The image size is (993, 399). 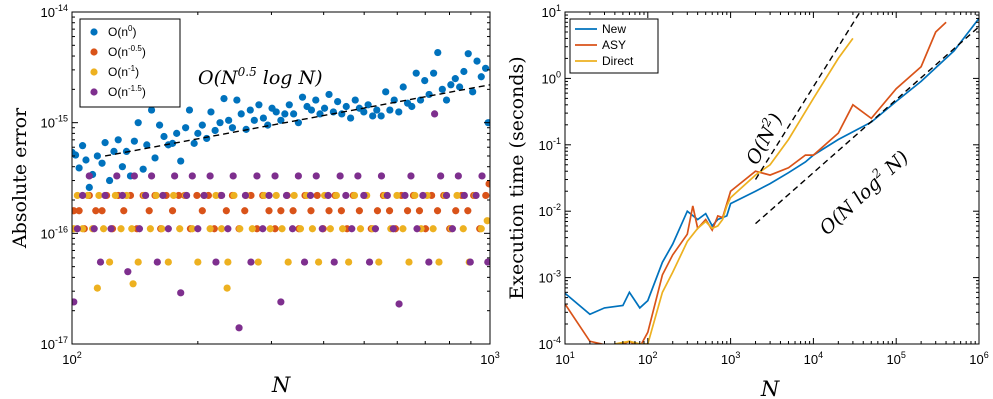 I want to click on timing-ylabel: Execution time (seconds), so click(x=517, y=177).